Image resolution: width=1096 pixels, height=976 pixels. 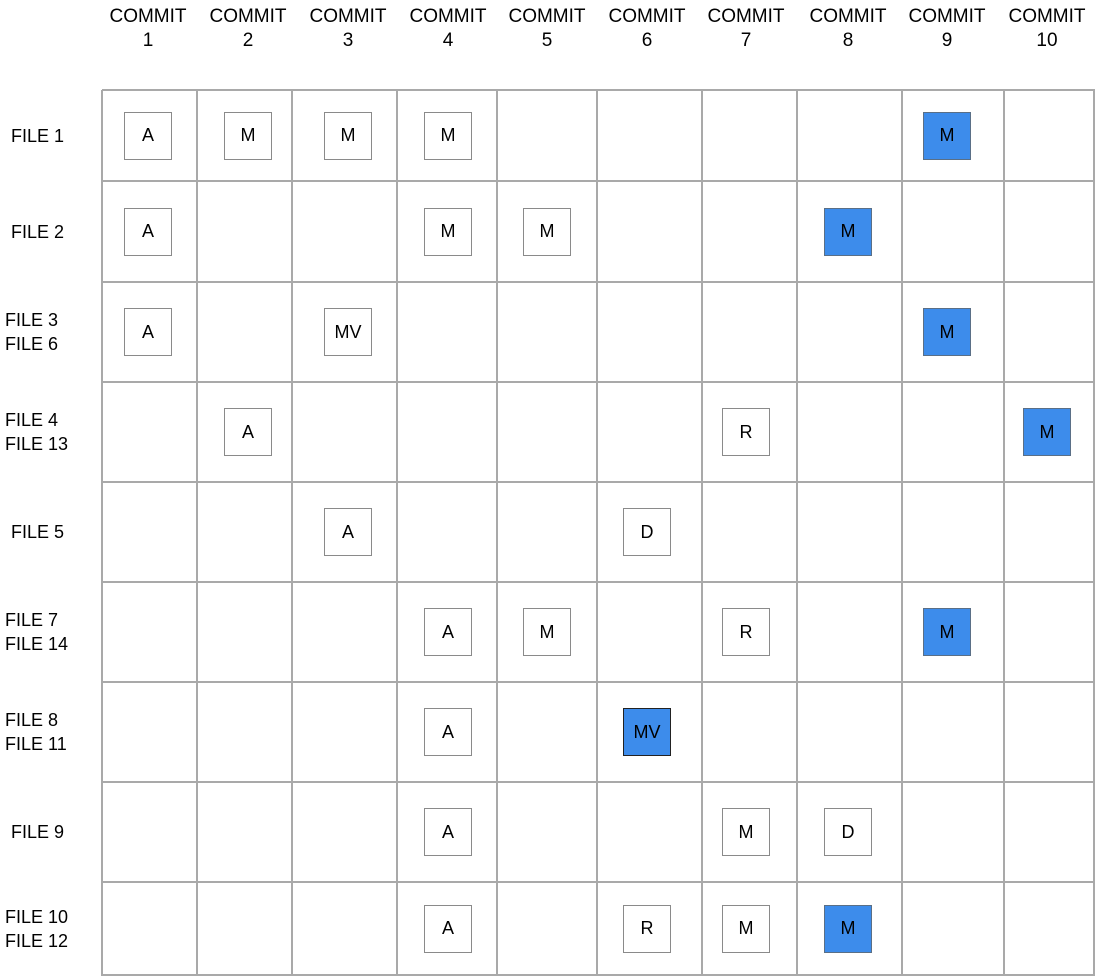 I want to click on column-header-commit-7: COMMIT 7, so click(x=745, y=29).